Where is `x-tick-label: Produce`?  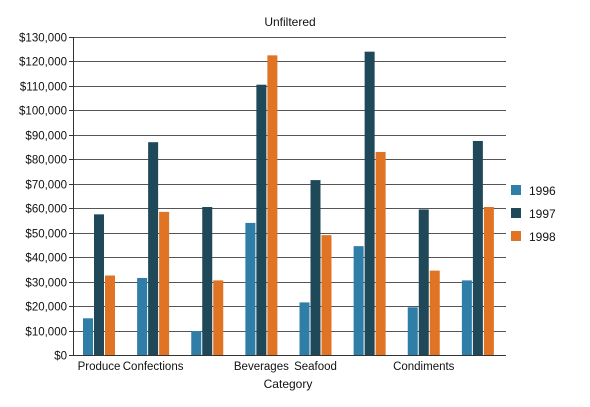 x-tick-label: Produce is located at coordinates (99, 367).